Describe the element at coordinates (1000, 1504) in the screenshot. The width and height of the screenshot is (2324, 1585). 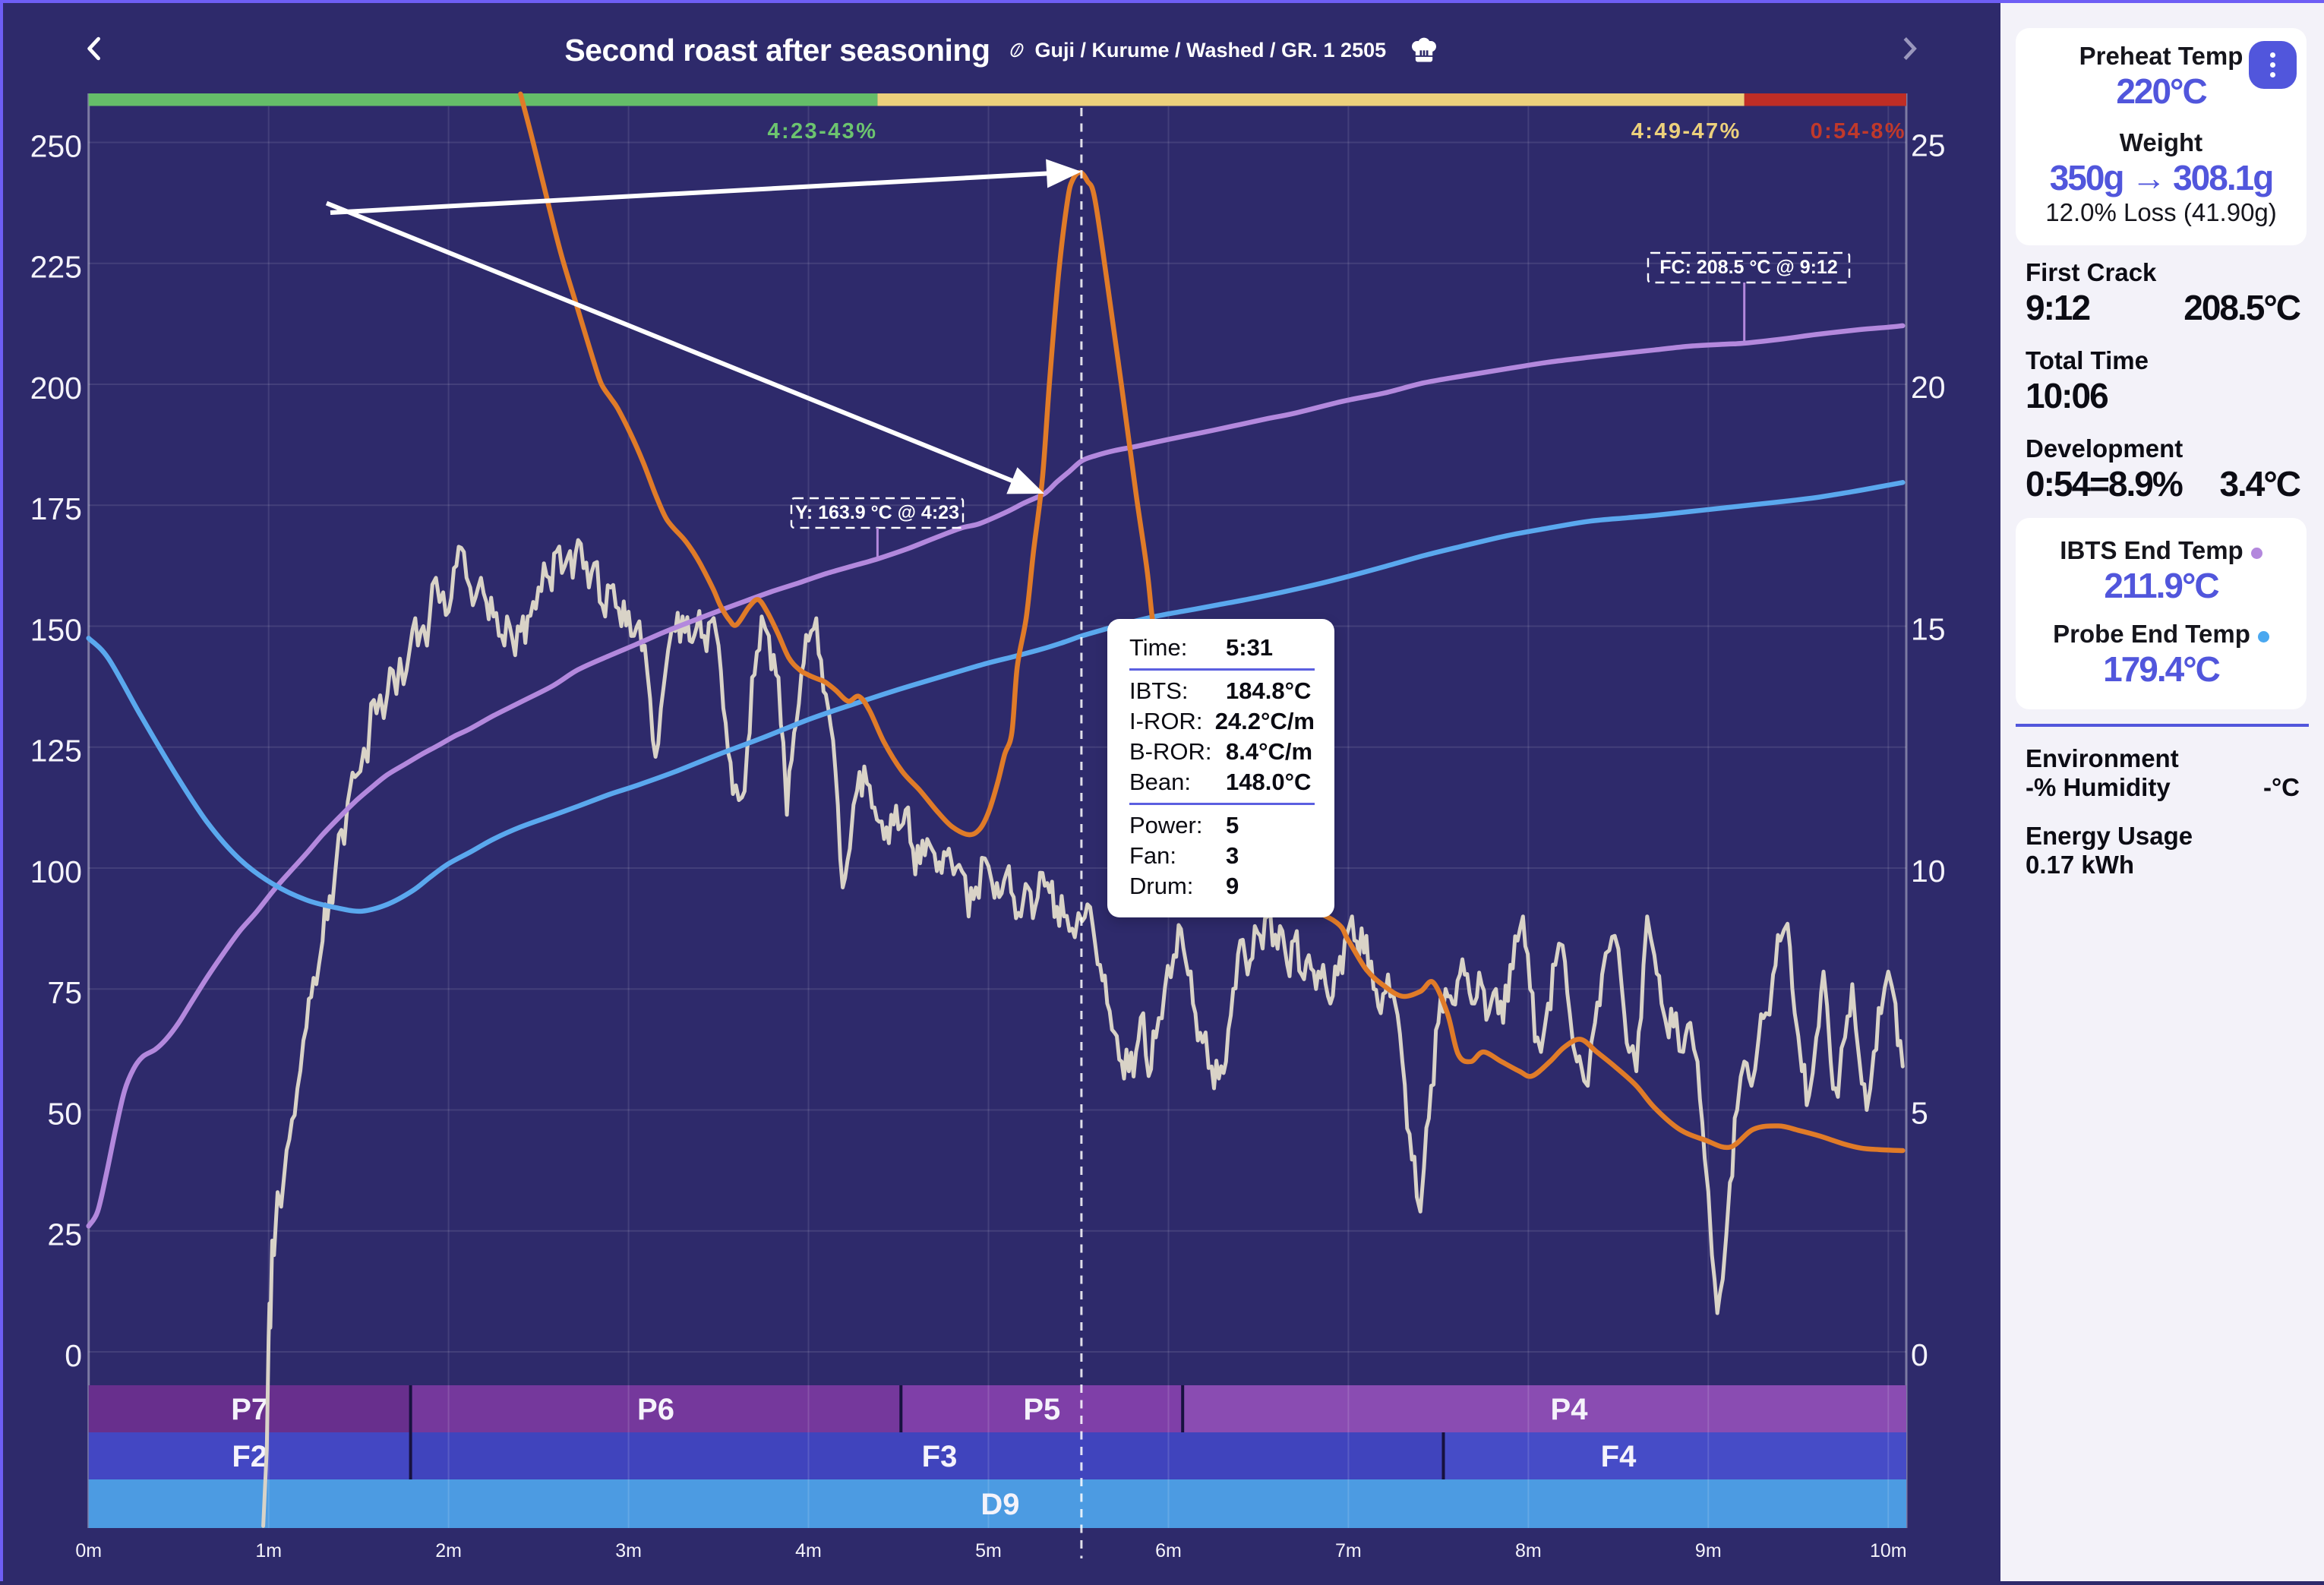
I see `svg-text: D9` at that location.